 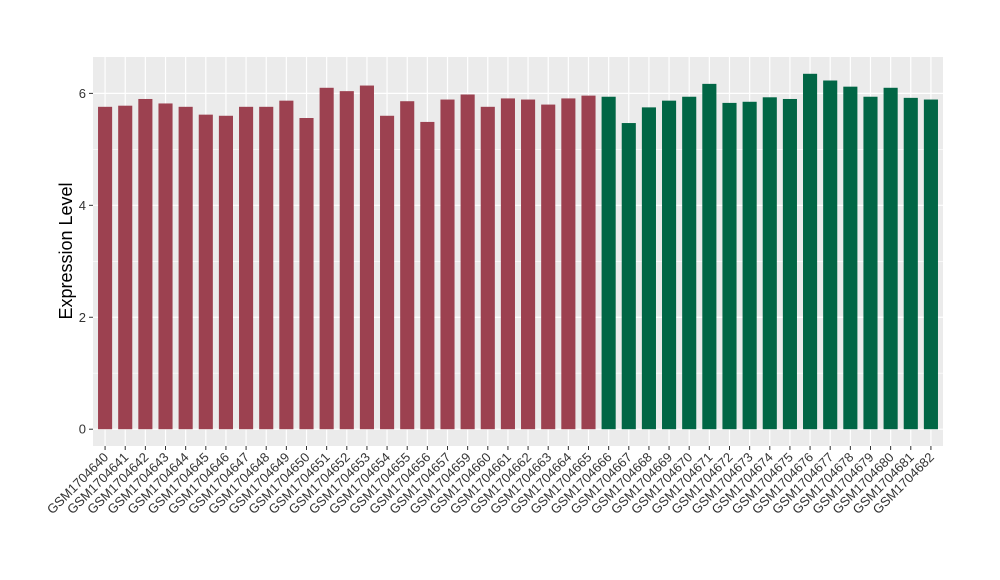 What do you see at coordinates (86, 261) in the screenshot?
I see `y-axis: 0 2 4 6` at bounding box center [86, 261].